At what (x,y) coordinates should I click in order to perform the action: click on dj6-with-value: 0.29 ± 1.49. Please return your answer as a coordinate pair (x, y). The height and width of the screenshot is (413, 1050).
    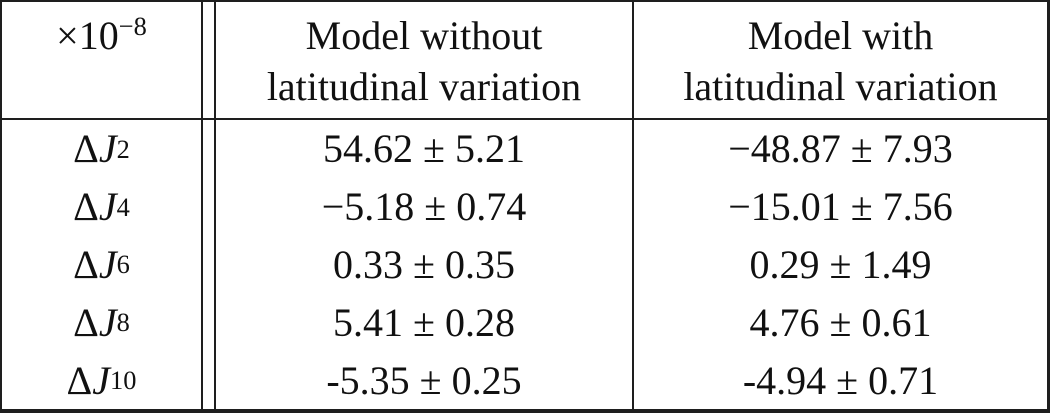
    Looking at the image, I should click on (839, 264).